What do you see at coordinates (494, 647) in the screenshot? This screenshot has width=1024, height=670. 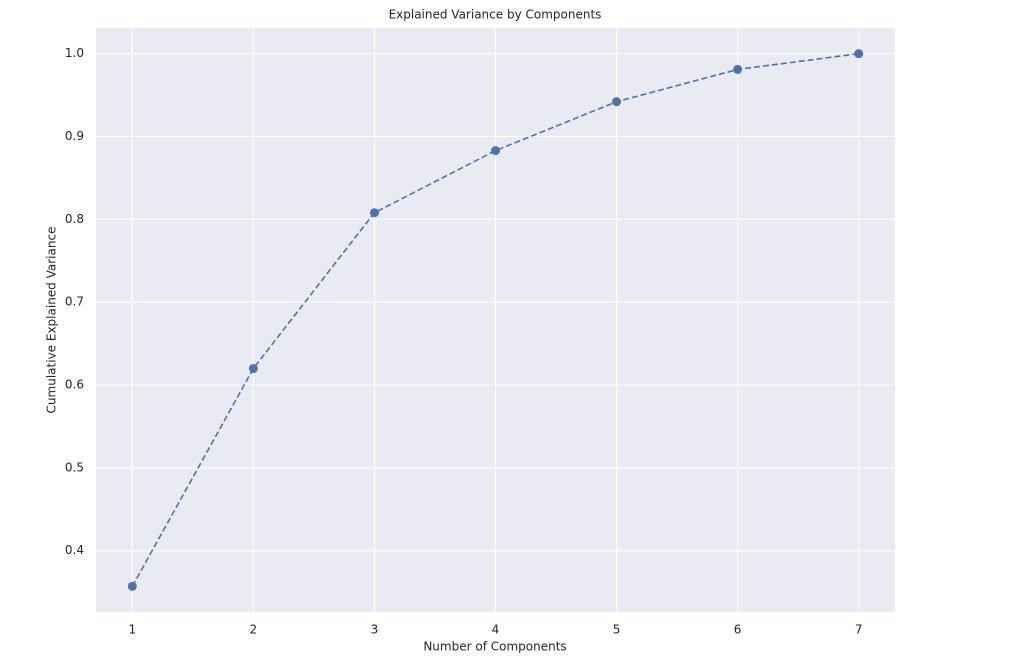 I see `x-axis-label: Number of Components` at bounding box center [494, 647].